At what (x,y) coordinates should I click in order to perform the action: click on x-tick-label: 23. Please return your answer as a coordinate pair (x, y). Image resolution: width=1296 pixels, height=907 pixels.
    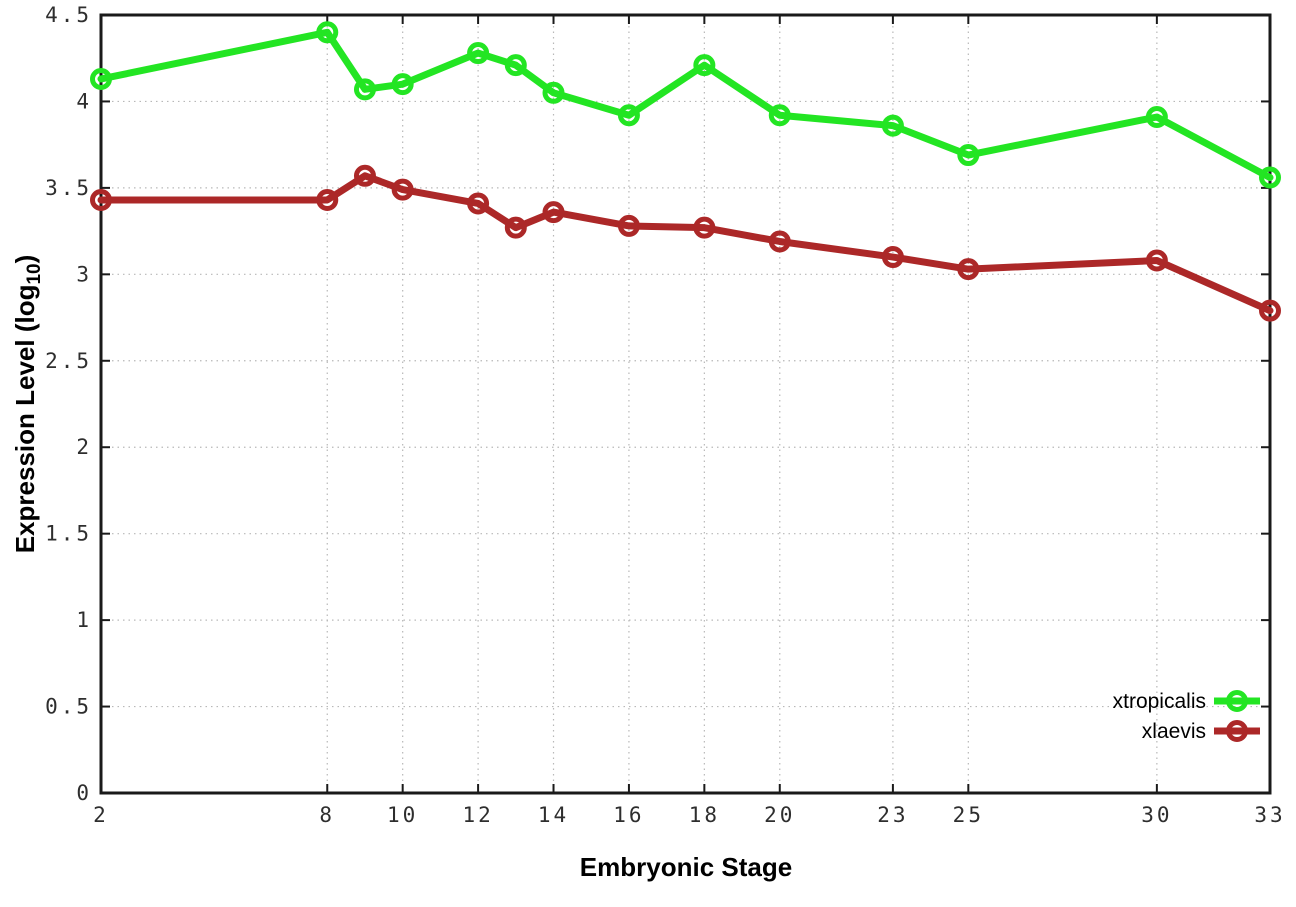
    Looking at the image, I should click on (892, 815).